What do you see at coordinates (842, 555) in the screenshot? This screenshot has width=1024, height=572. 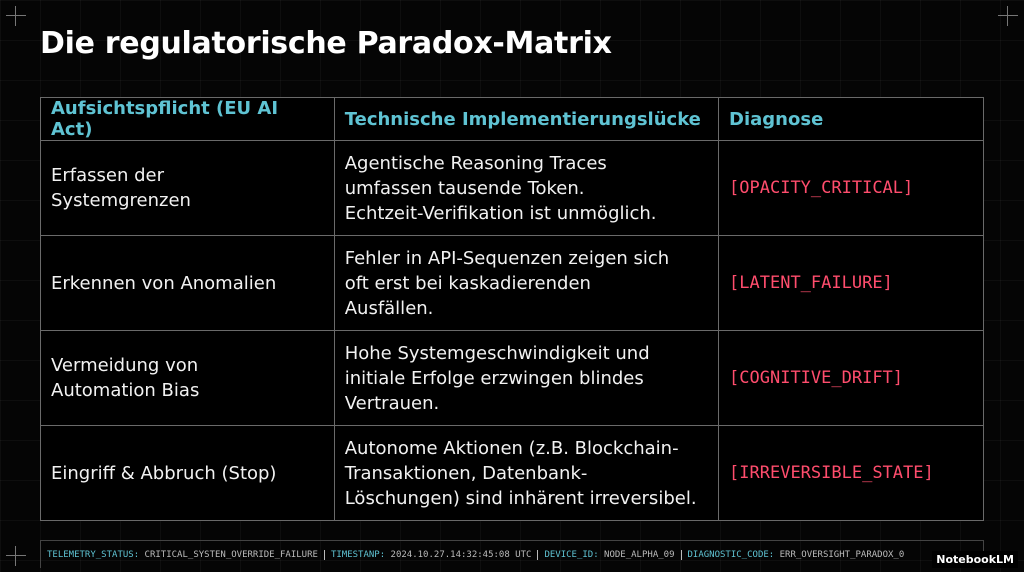 I see `telemetry-value: ERR_OVERSIGHT_PARADOX_0` at bounding box center [842, 555].